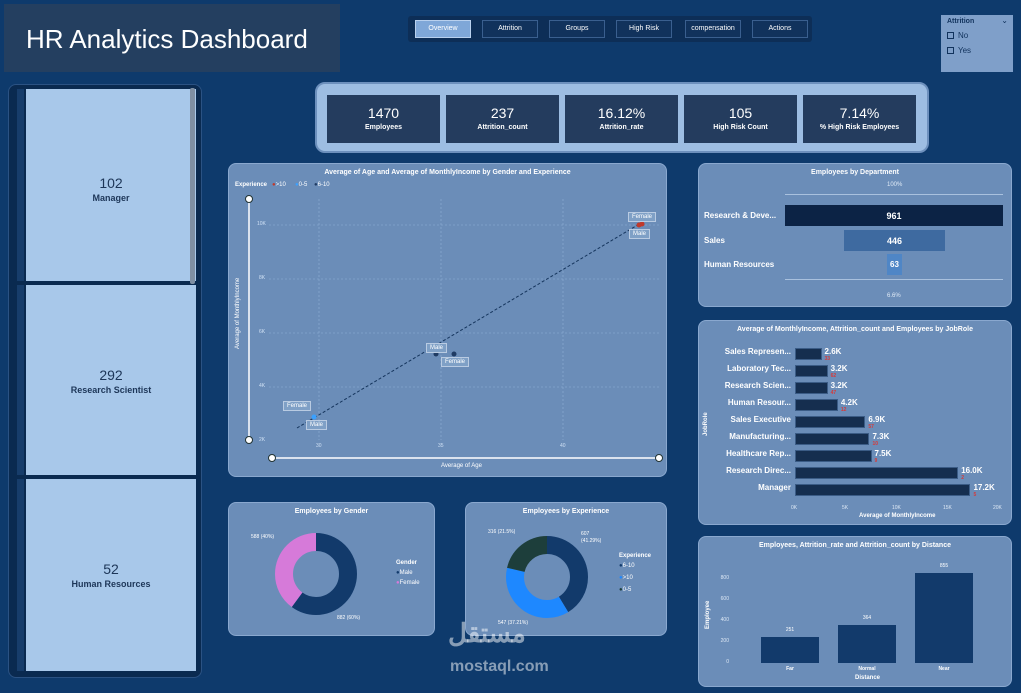 This screenshot has width=1021, height=693. I want to click on experience-donut, so click(547, 577).